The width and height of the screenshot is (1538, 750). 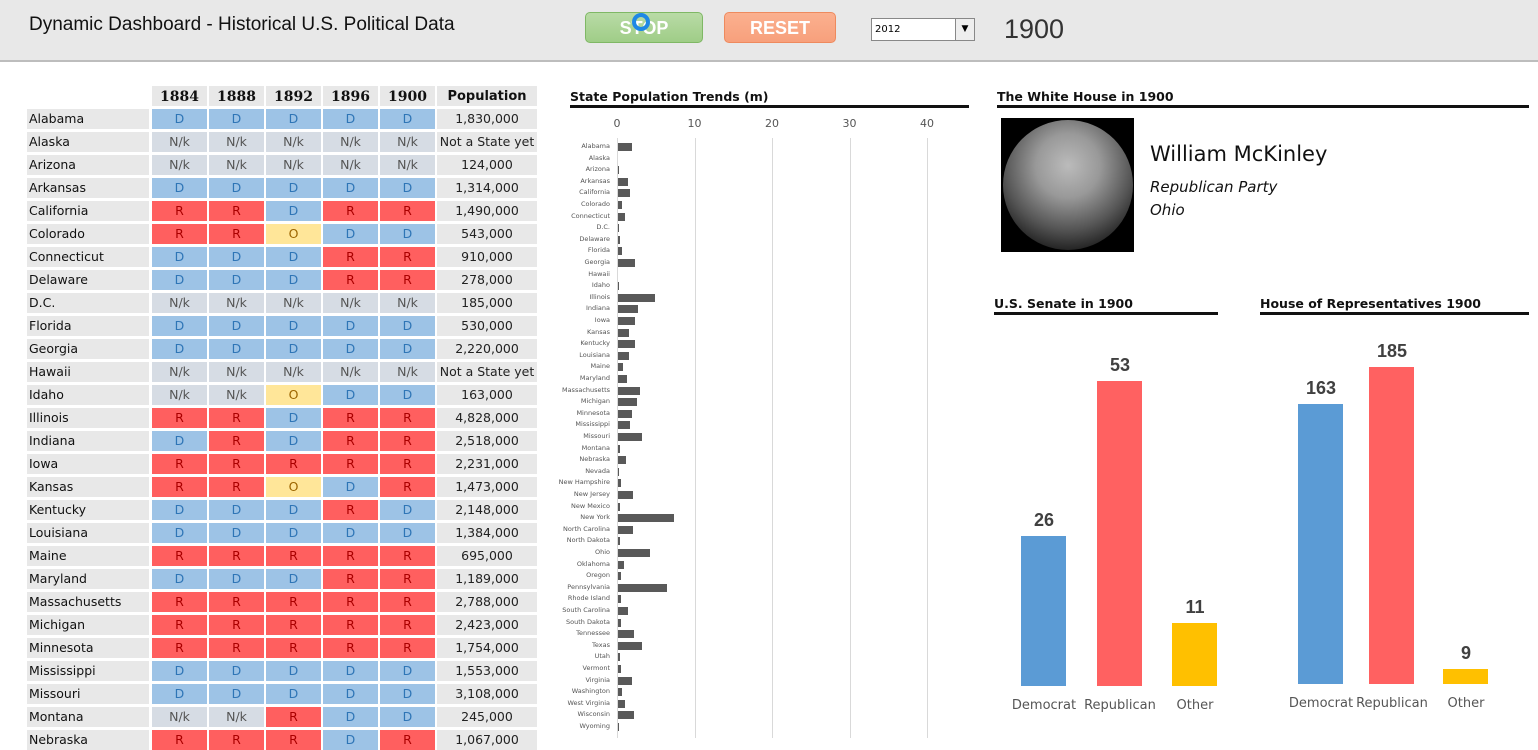 What do you see at coordinates (964, 29) in the screenshot?
I see `chevron-down-icon: ▼` at bounding box center [964, 29].